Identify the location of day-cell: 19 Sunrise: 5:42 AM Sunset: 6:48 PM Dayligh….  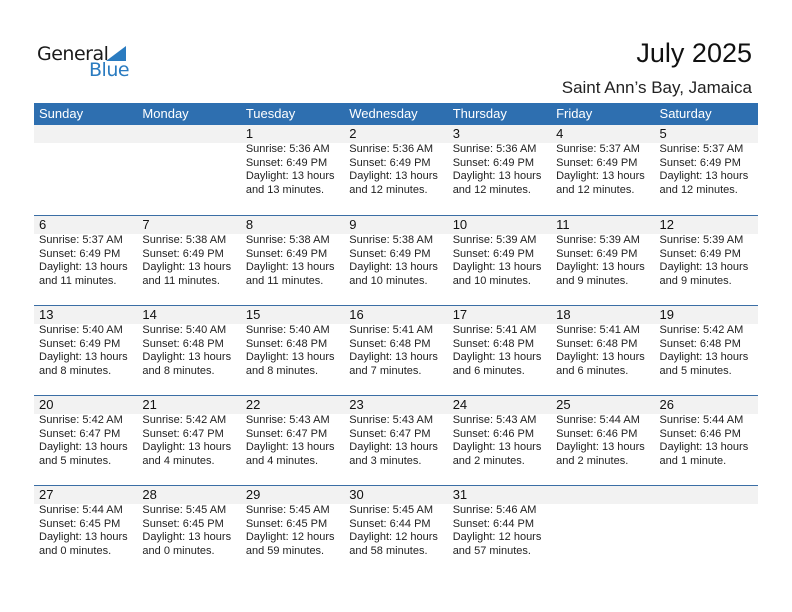
(706, 342).